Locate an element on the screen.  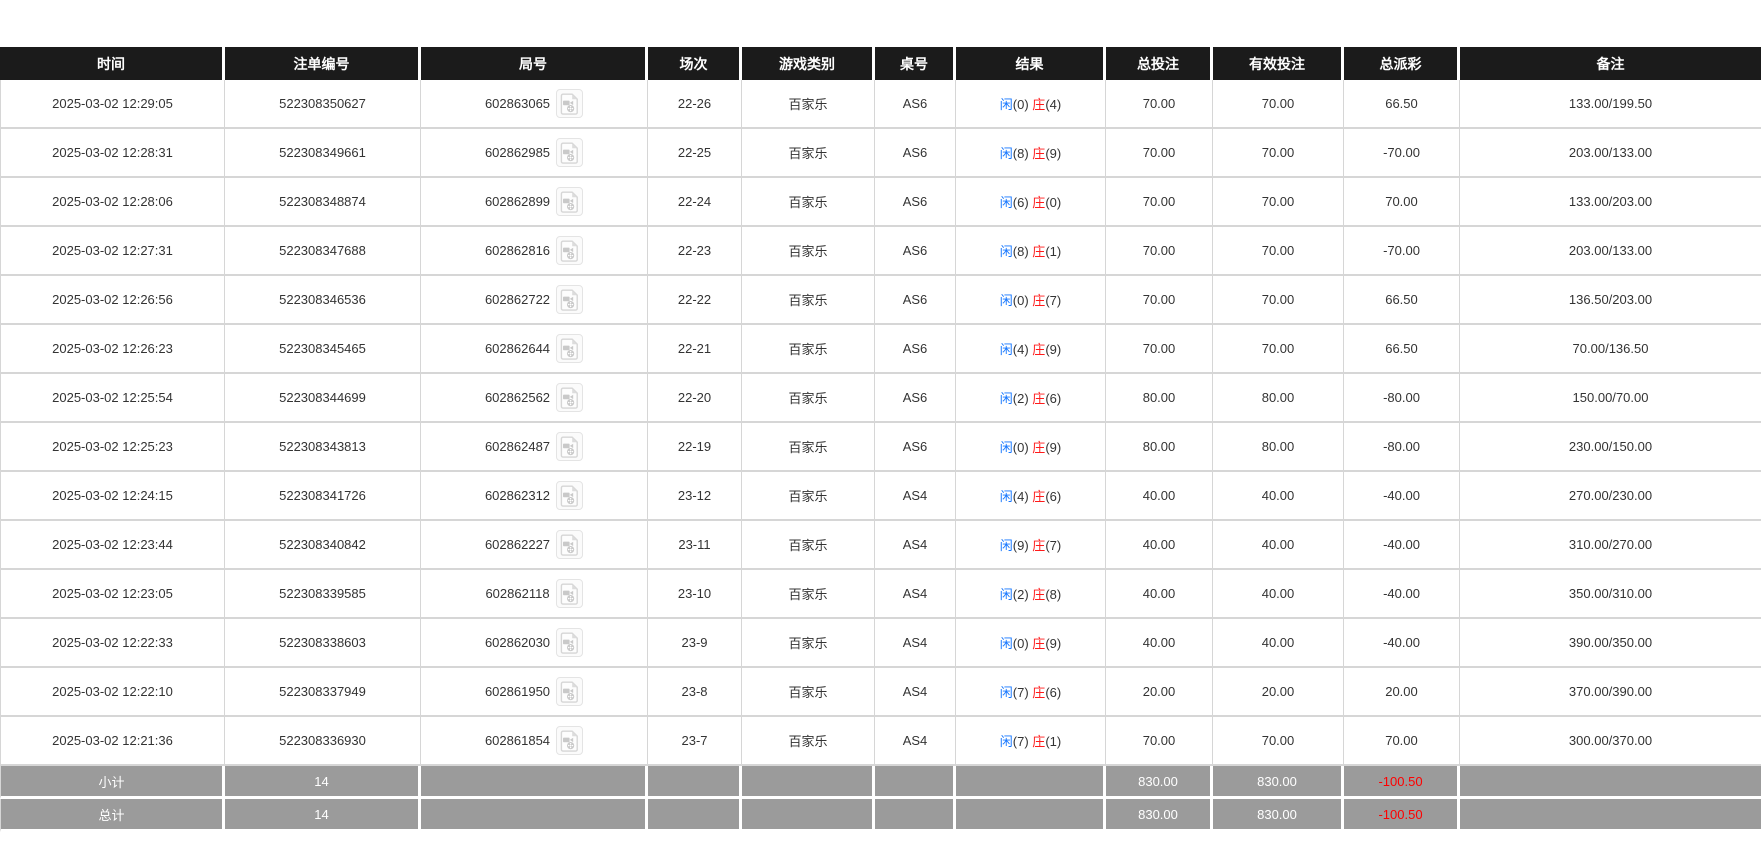
cell-round-number: 602862985 is located at coordinates (534, 153).